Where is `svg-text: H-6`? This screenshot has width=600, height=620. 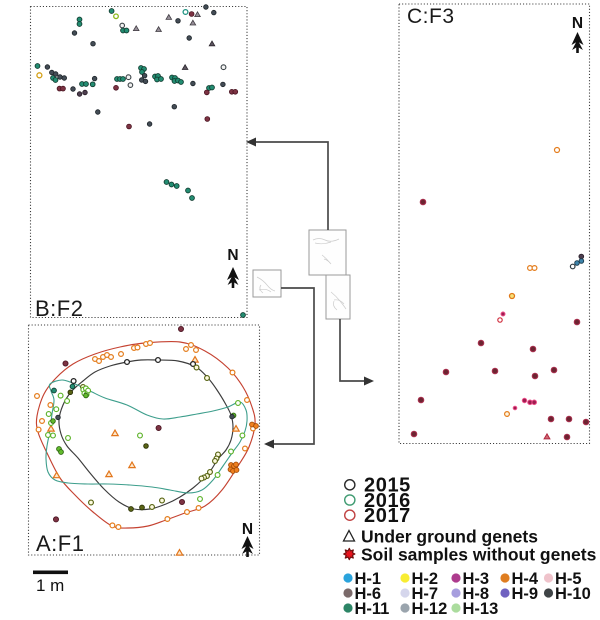
svg-text: H-6 is located at coordinates (368, 594).